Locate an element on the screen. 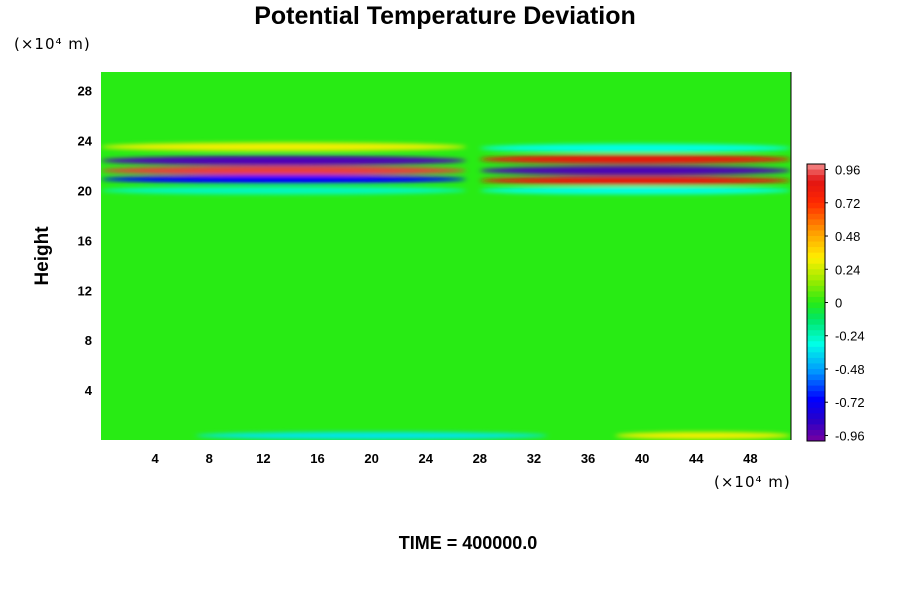 The width and height of the screenshot is (900, 600). colorbar-tick-label: -0.24 is located at coordinates (850, 336).